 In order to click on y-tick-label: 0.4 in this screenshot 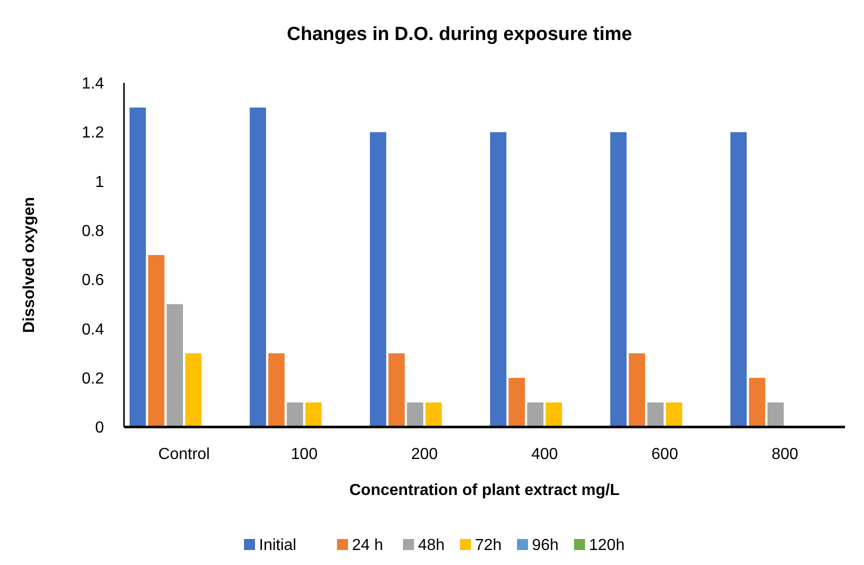, I will do `click(93, 329)`.